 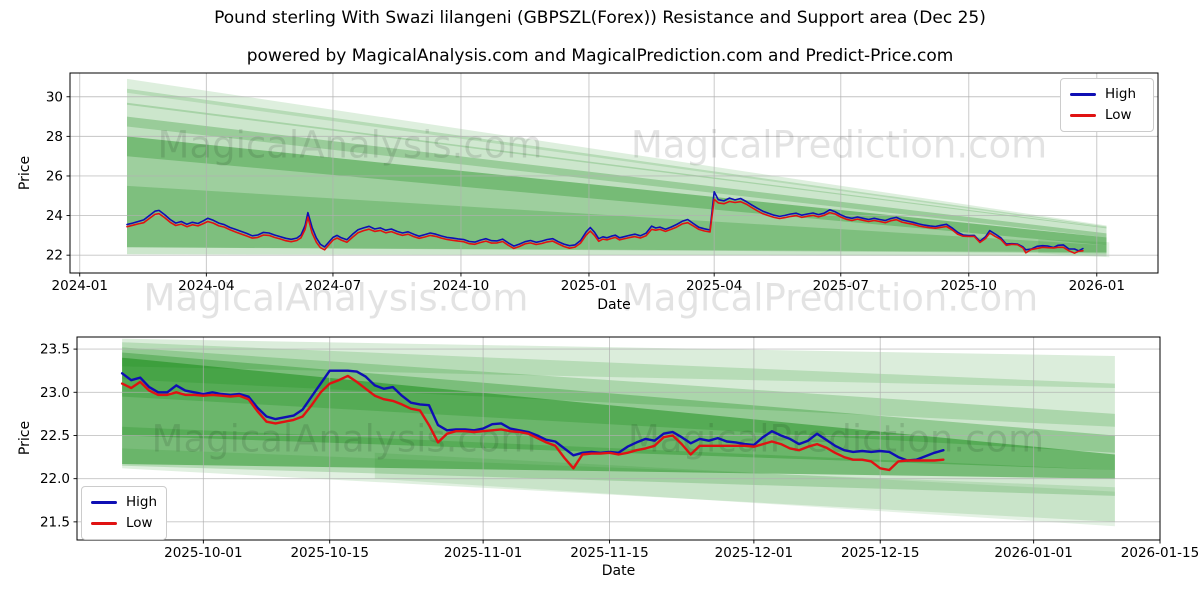 I want to click on bottom-chart-x-tick-label: 2025-10-01, so click(x=203, y=553).